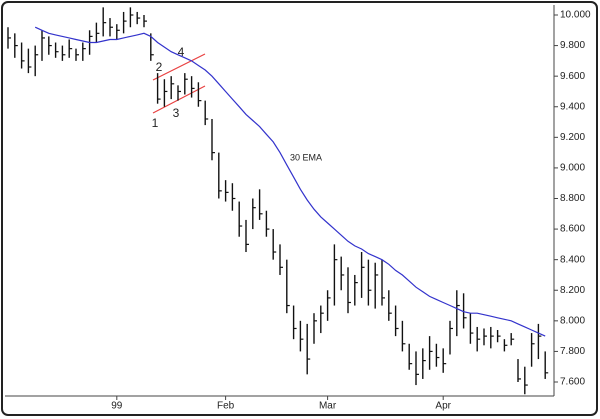 The width and height of the screenshot is (600, 419). What do you see at coordinates (572, 137) in the screenshot?
I see `y-tick-label: 9.200` at bounding box center [572, 137].